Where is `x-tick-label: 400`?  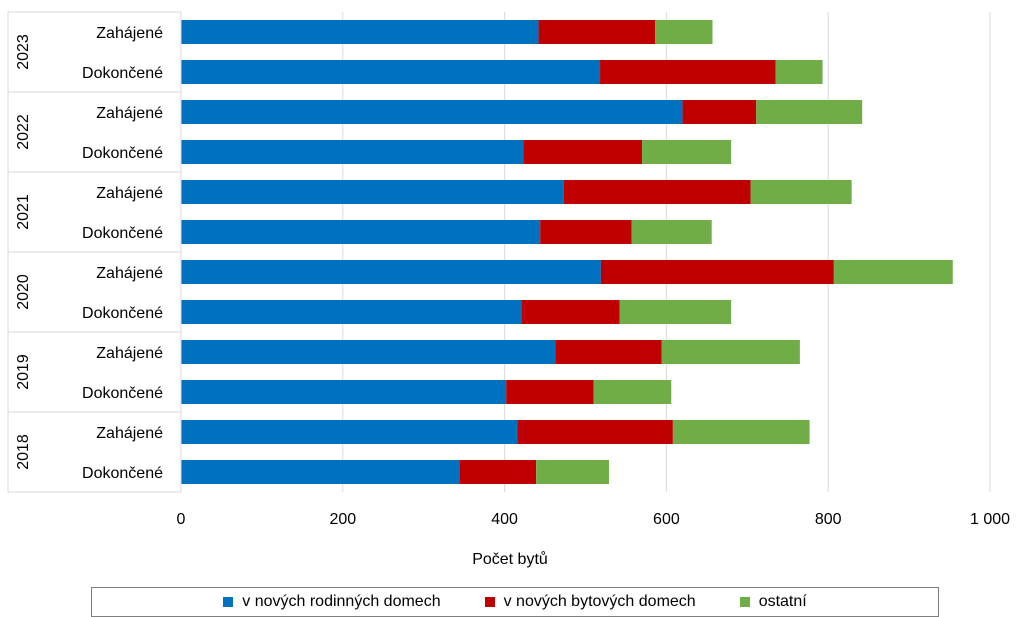 x-tick-label: 400 is located at coordinates (504, 519).